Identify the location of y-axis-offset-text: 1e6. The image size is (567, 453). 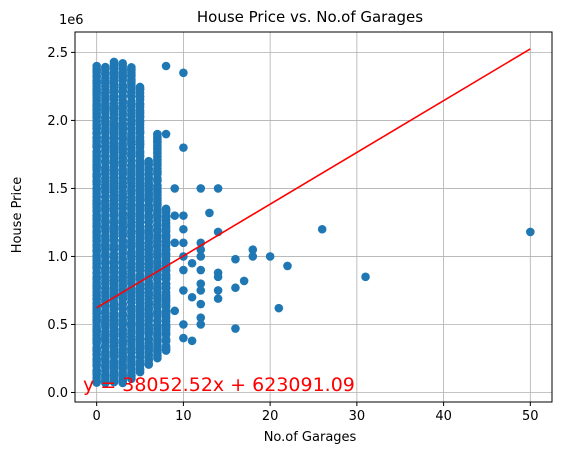
(71, 20).